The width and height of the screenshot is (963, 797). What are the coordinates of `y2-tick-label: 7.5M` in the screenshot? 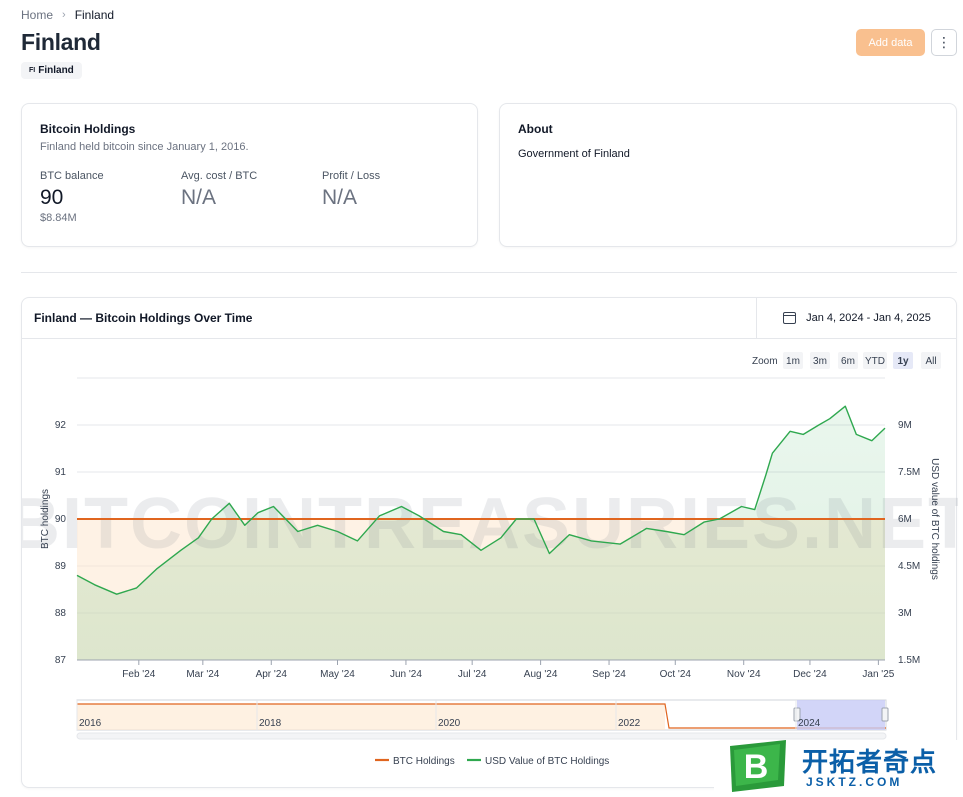 It's located at (909, 472).